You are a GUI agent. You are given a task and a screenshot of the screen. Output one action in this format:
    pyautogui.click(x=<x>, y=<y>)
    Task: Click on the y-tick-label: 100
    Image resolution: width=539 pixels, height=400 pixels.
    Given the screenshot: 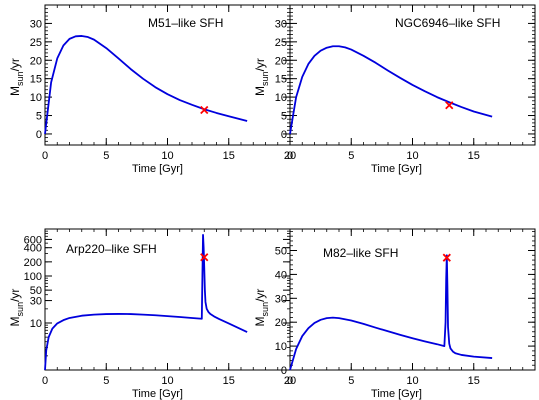 What is the action you would take?
    pyautogui.click(x=33, y=277)
    